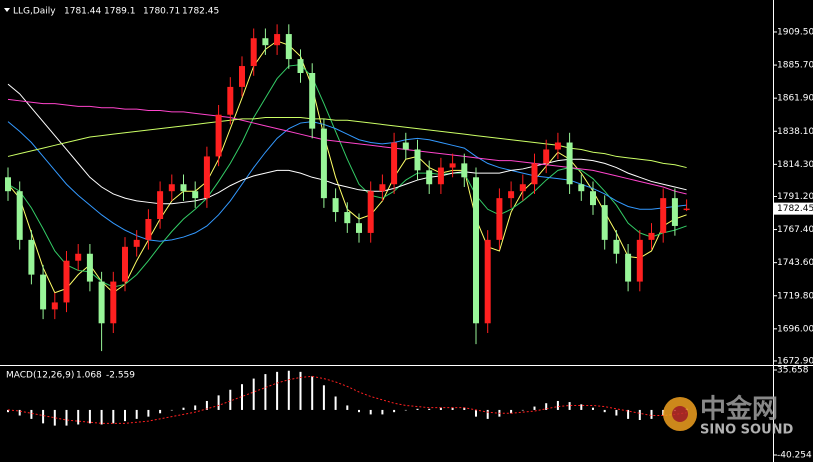 The image size is (813, 462). What do you see at coordinates (795, 66) in the screenshot?
I see `y-tick-label: 1885.70` at bounding box center [795, 66].